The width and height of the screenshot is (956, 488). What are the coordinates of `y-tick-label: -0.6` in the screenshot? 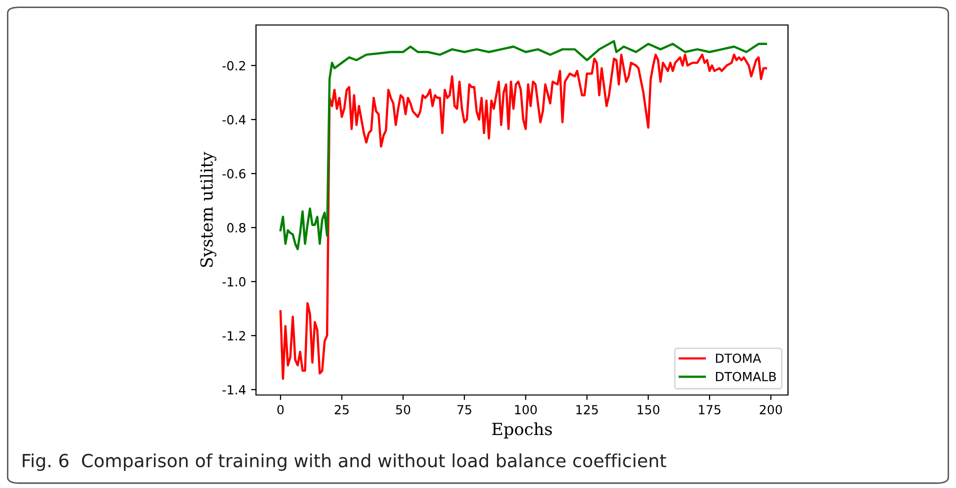 It's located at (234, 173).